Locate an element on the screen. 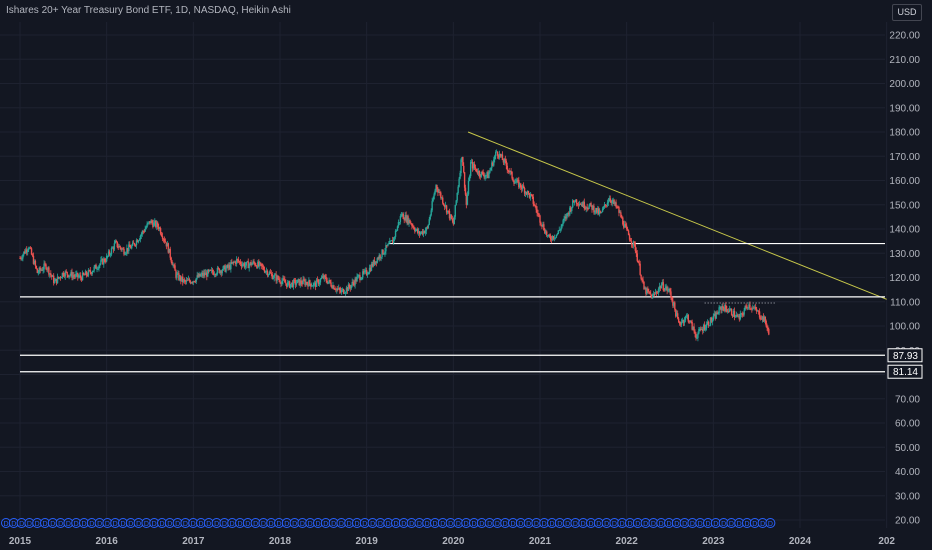  y-tick-label: 190.00 is located at coordinates (904, 108).